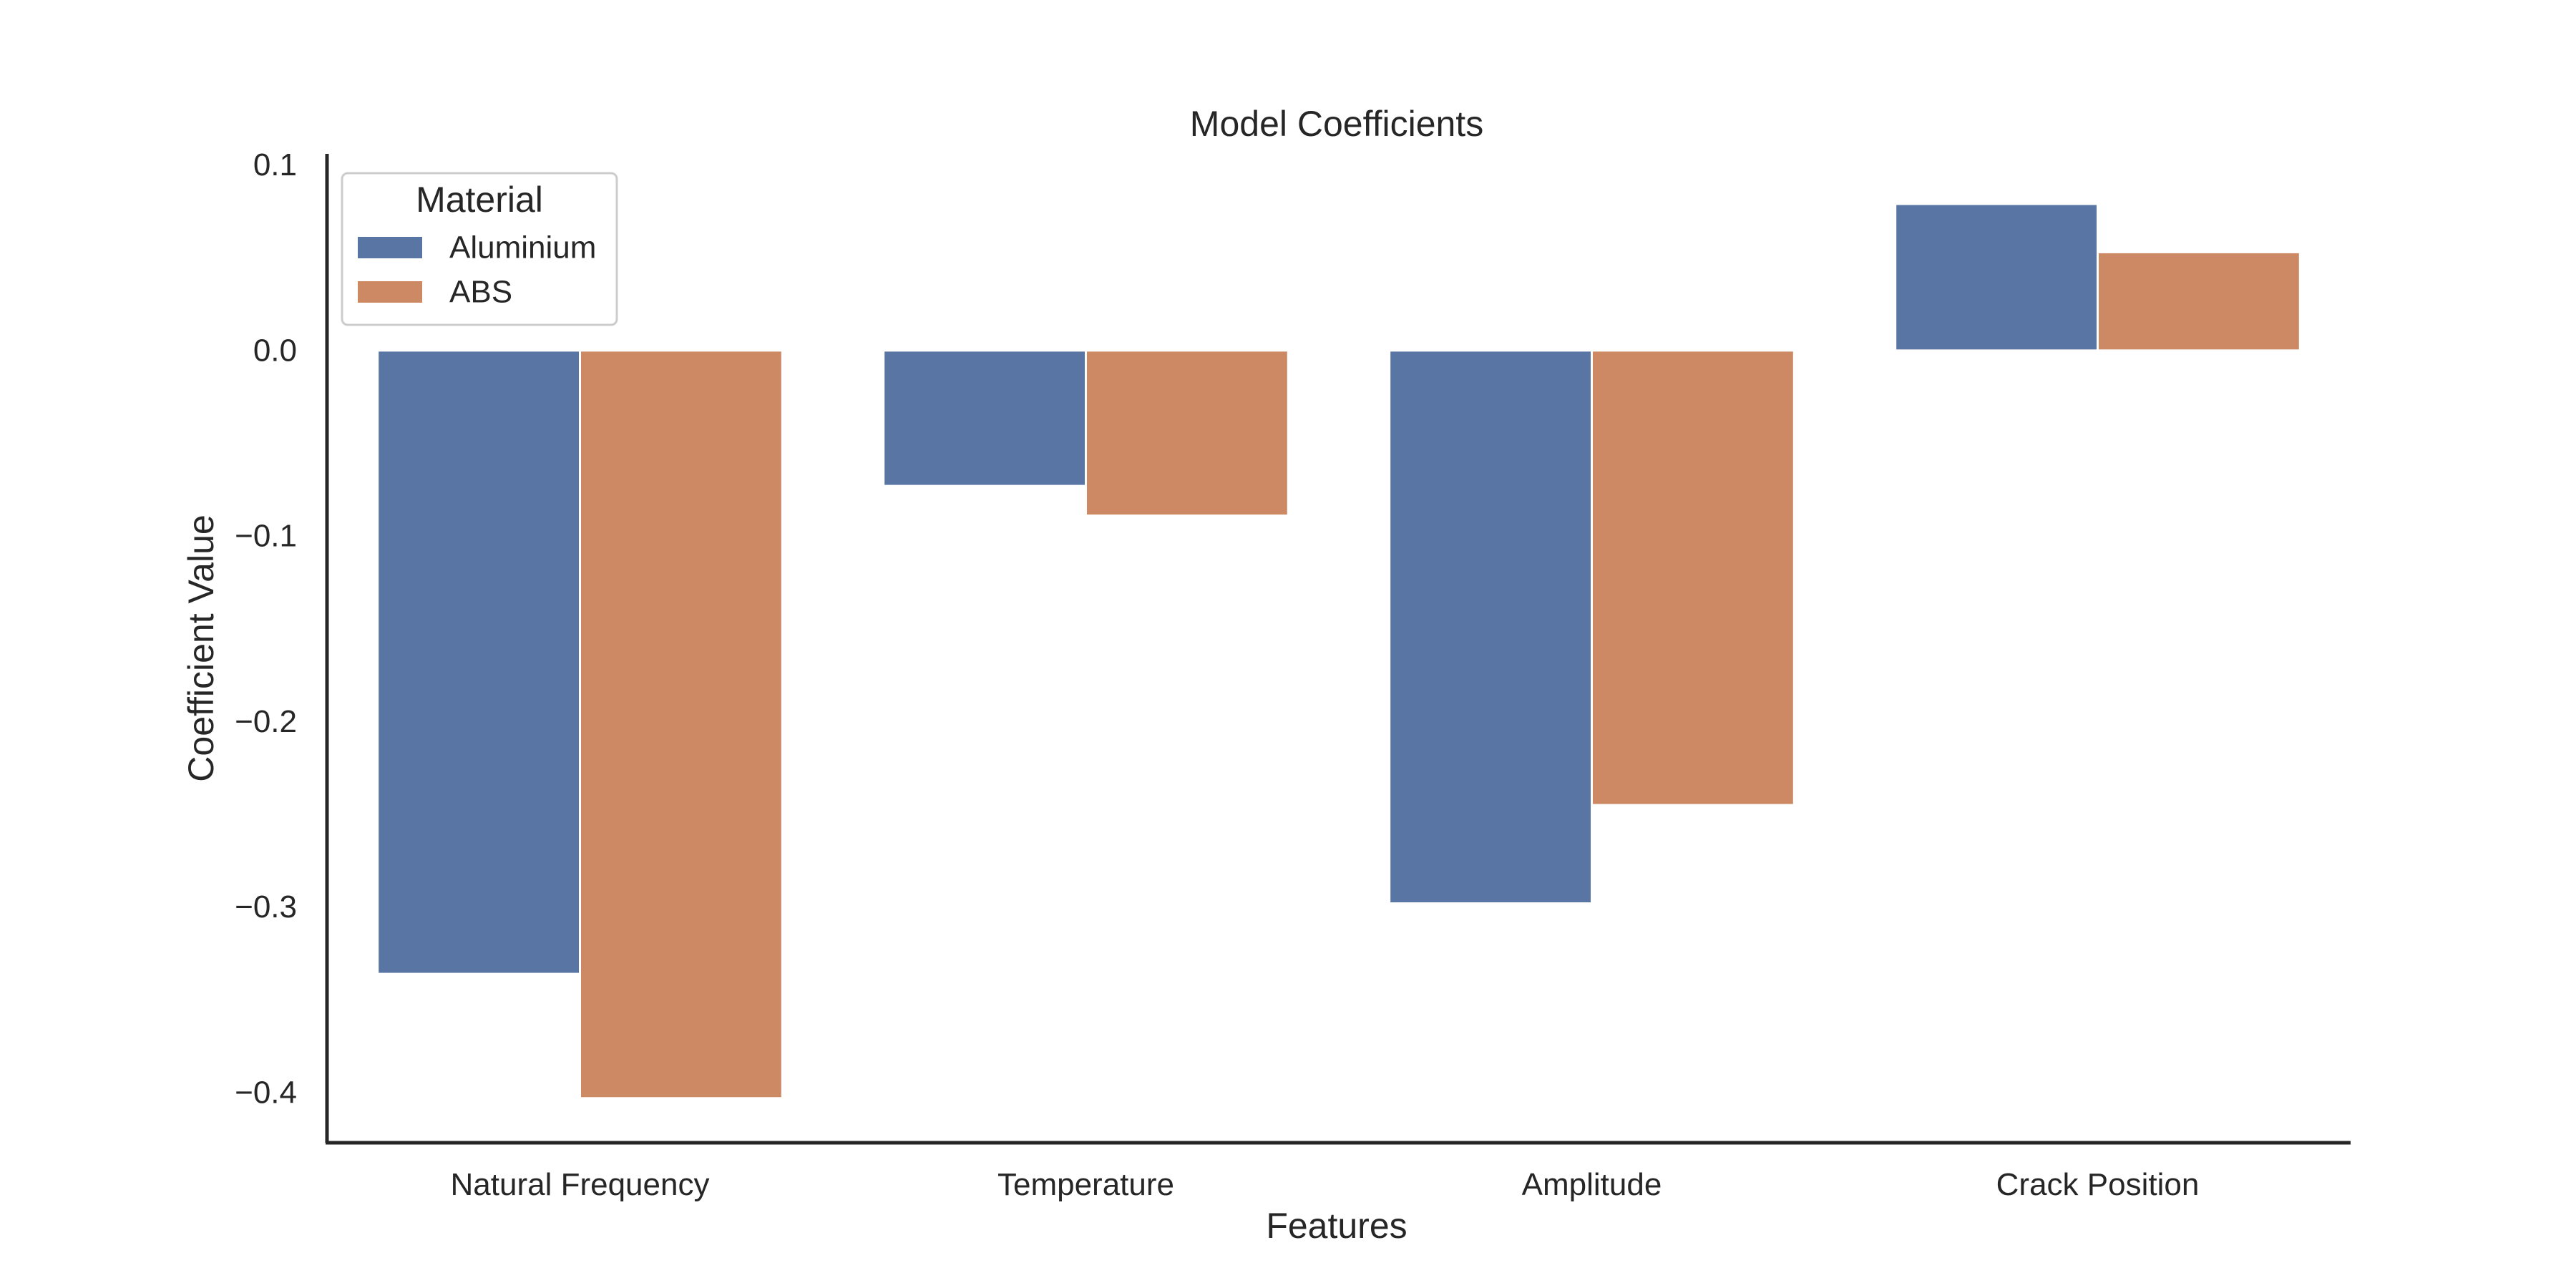 The width and height of the screenshot is (2576, 1288). What do you see at coordinates (390, 247) in the screenshot?
I see `legend-swatch-aluminium` at bounding box center [390, 247].